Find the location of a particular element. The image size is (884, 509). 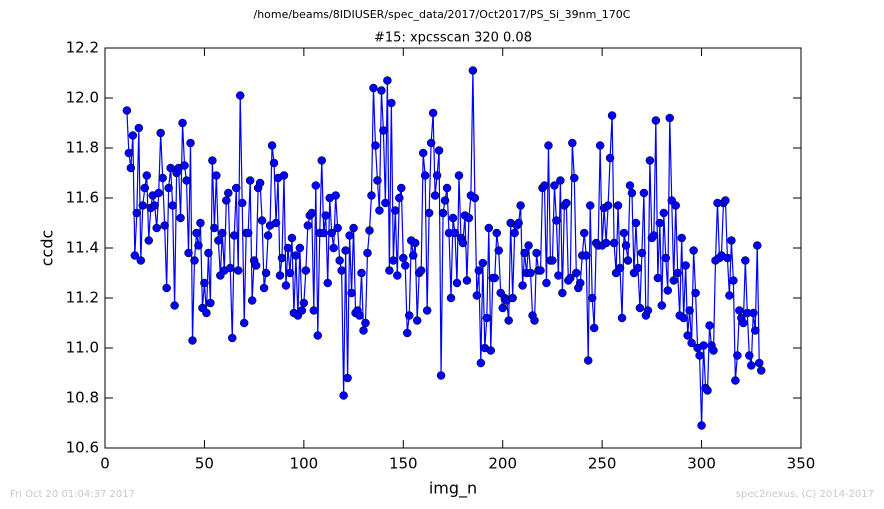

y-tick-label: 11.0 is located at coordinates (82, 348).